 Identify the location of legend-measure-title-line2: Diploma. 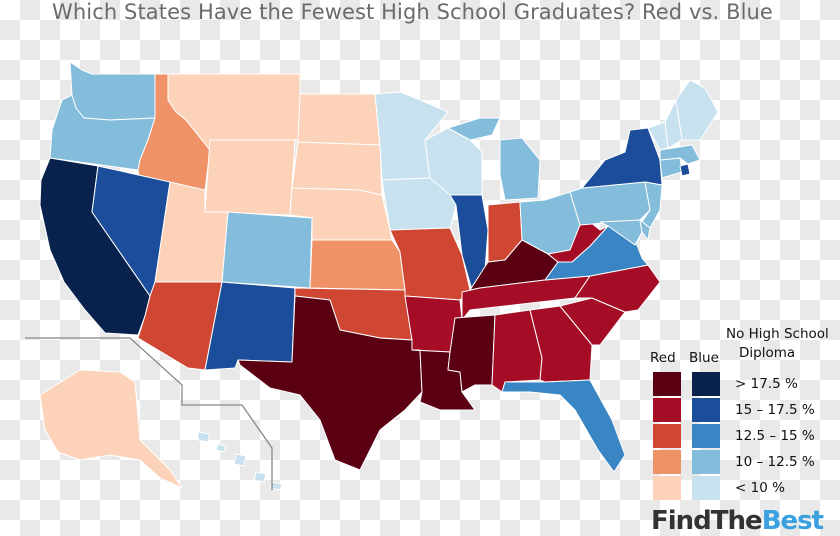
(767, 353).